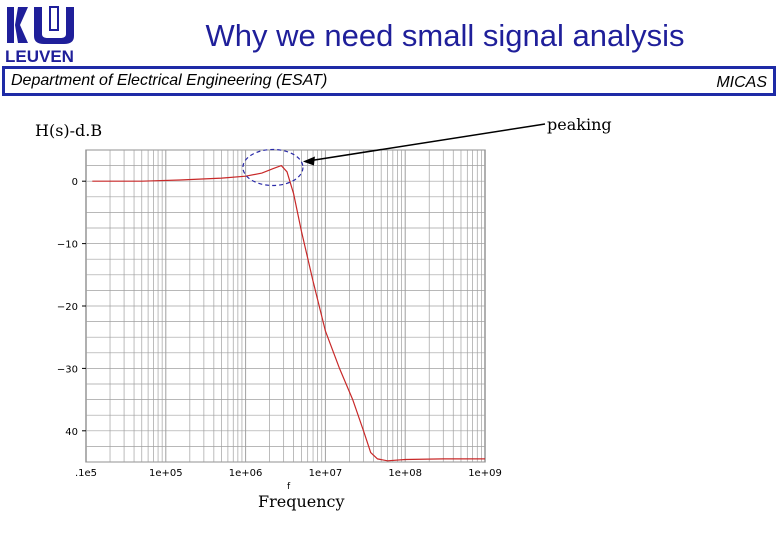 The image size is (780, 540). I want to click on peaking-annotation: peaking, so click(579, 124).